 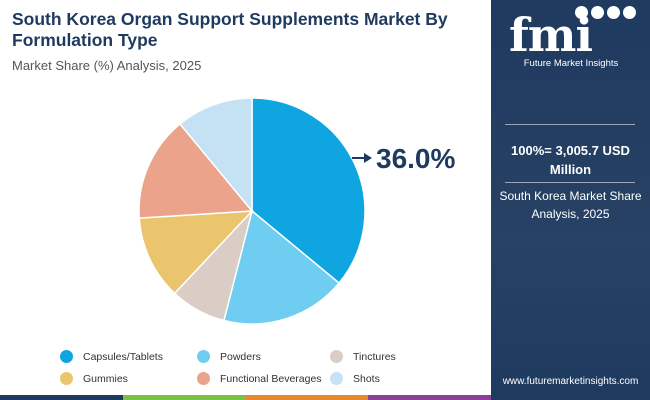 I want to click on legend-label: Functional Beverages, so click(x=271, y=378).